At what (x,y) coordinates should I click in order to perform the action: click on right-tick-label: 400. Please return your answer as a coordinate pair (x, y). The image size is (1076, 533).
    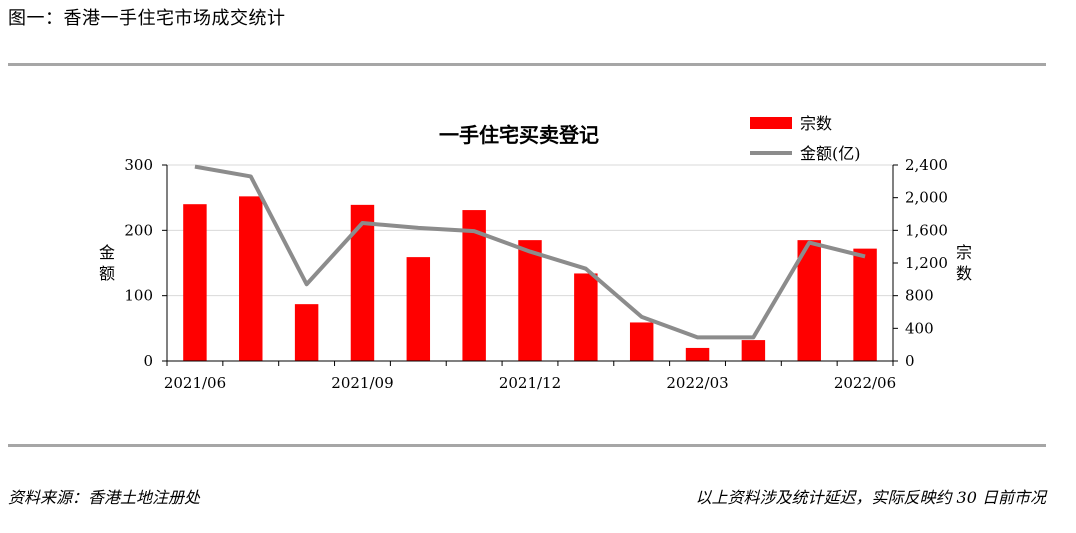
    Looking at the image, I should click on (919, 328).